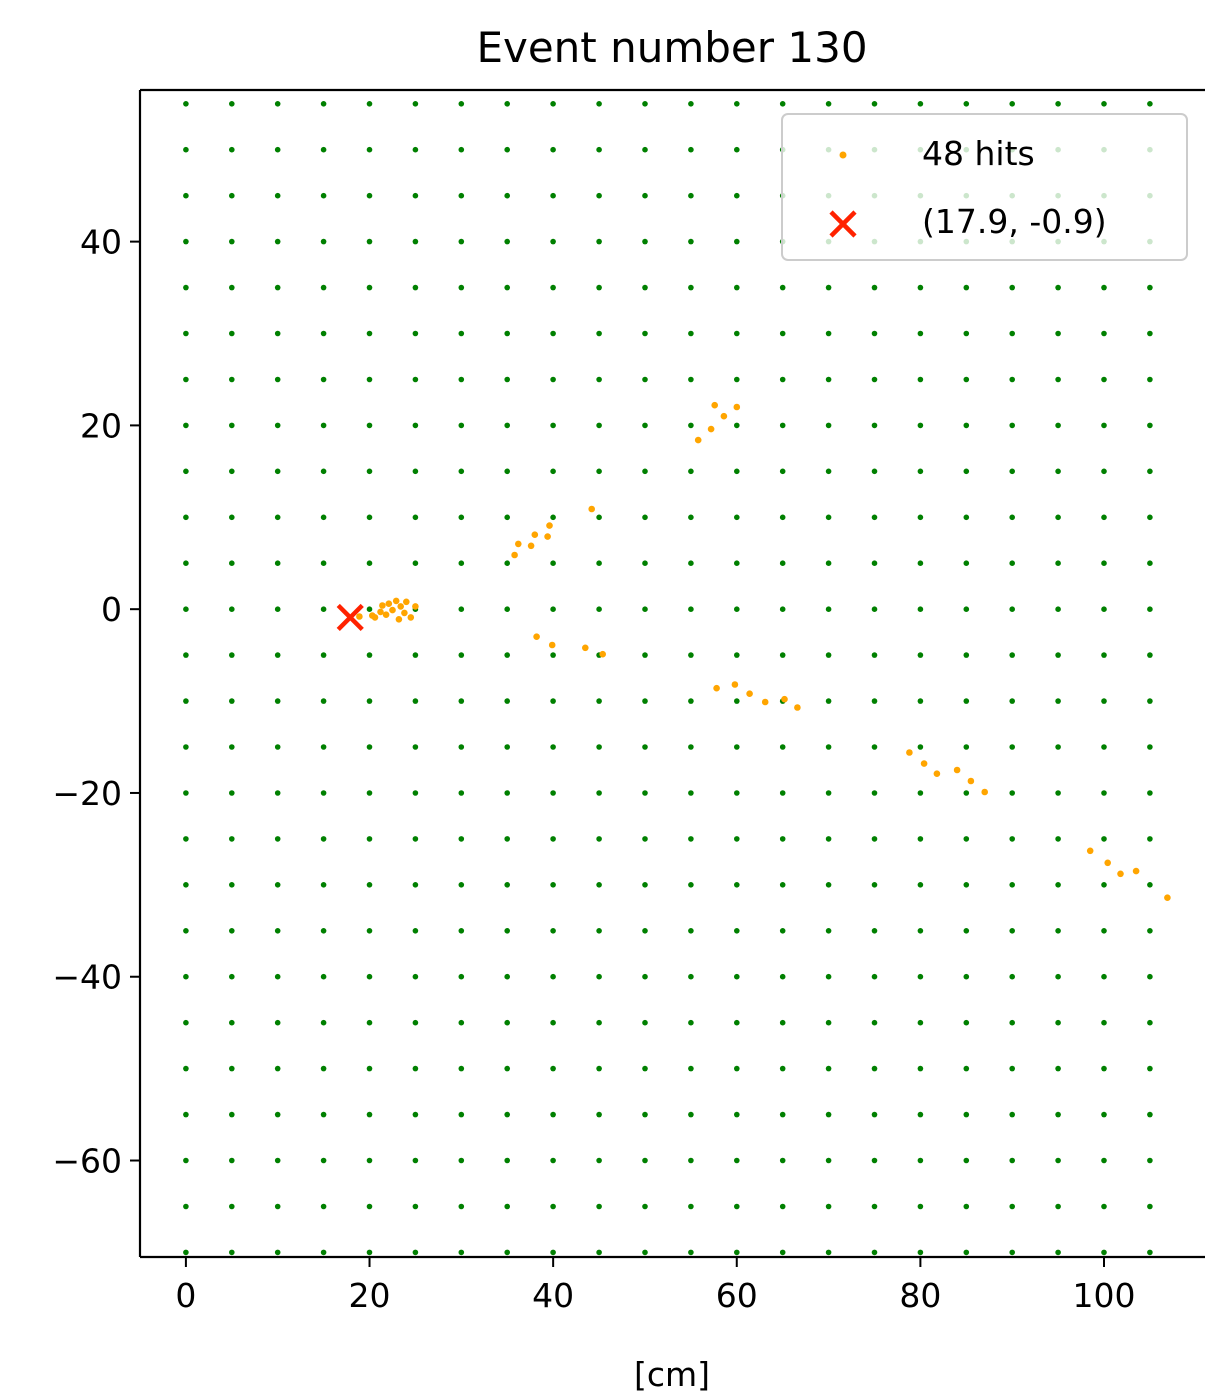  What do you see at coordinates (101, 425) in the screenshot?
I see `y-tick-label: 20` at bounding box center [101, 425].